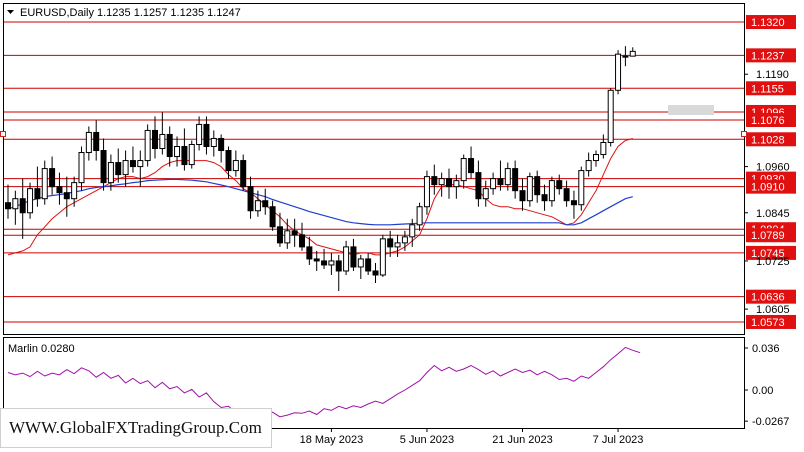  I want to click on ma-slow-line, so click(320, 202).